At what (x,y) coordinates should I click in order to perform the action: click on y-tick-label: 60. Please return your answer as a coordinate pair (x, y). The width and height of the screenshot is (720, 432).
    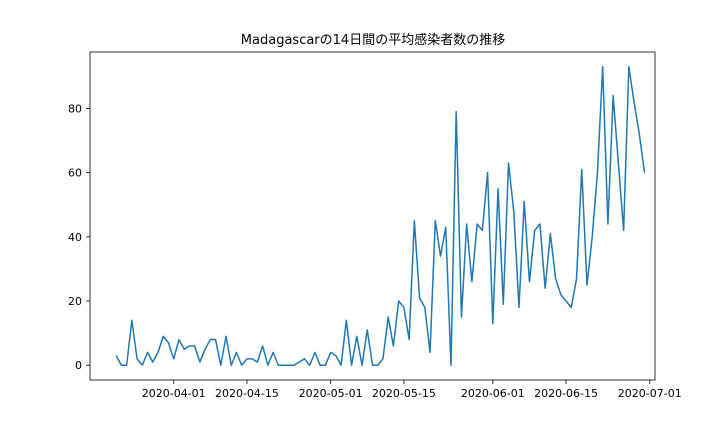
    Looking at the image, I should click on (75, 173).